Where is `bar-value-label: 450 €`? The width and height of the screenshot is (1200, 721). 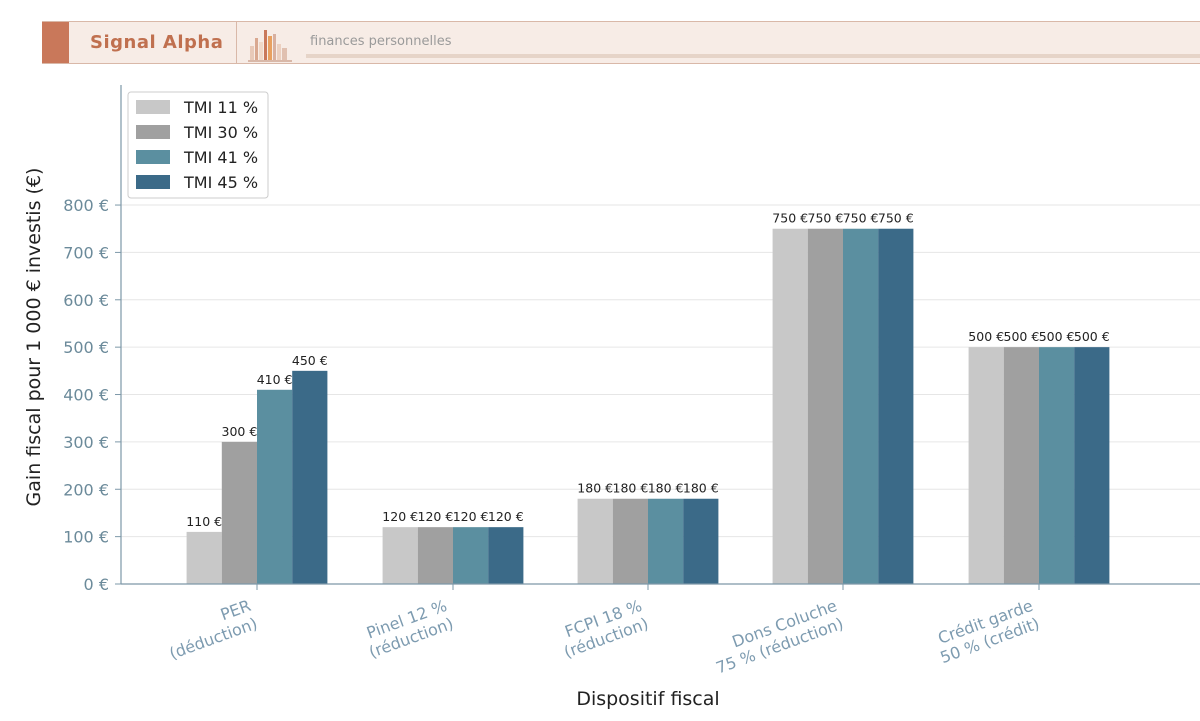 bar-value-label: 450 € is located at coordinates (310, 360).